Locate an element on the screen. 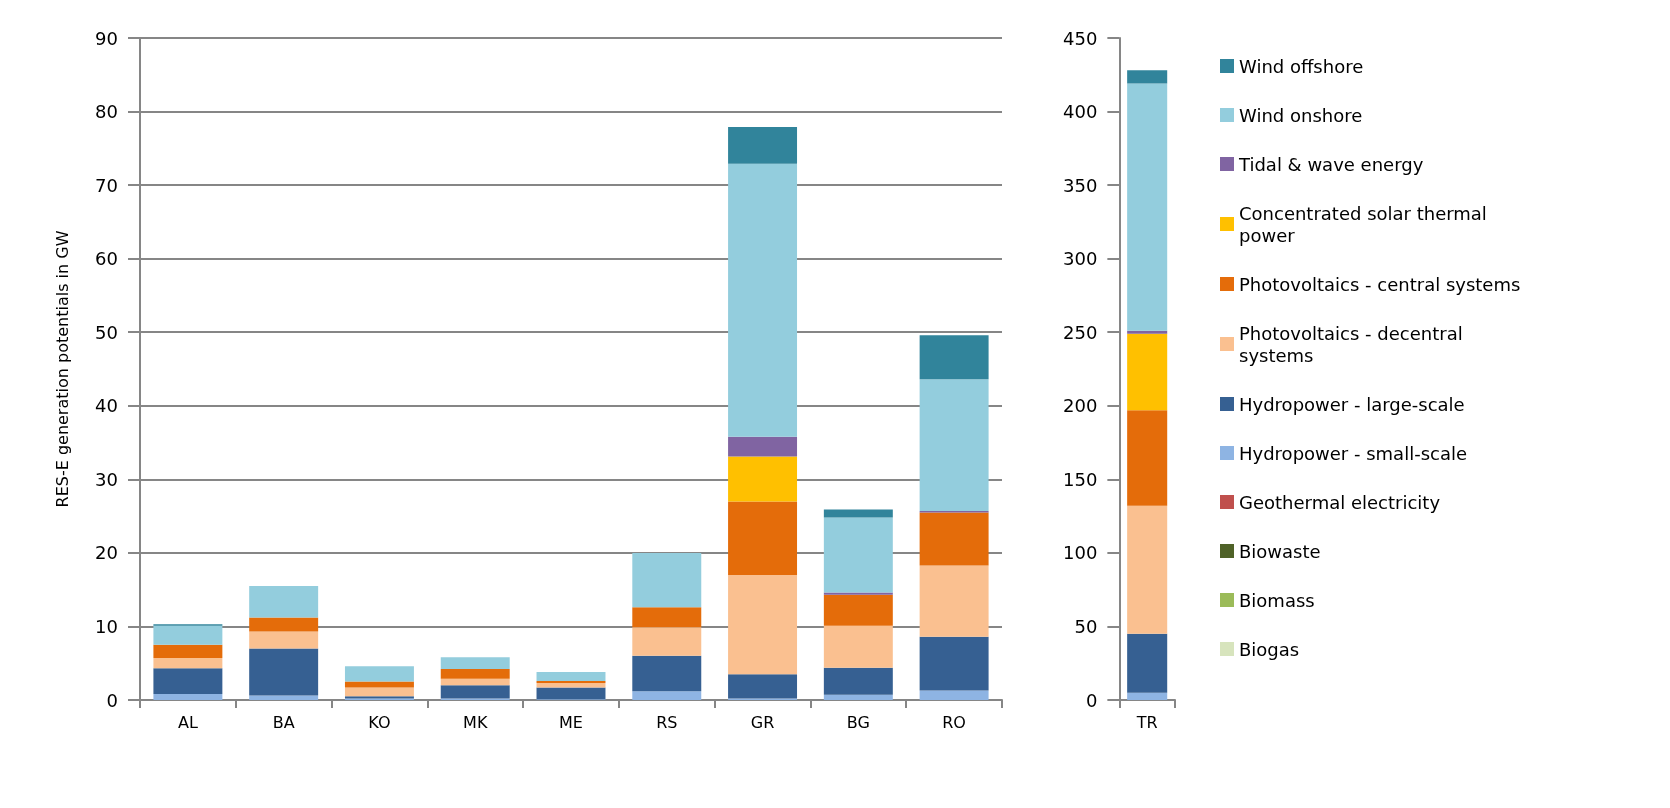  legend-label: Geothermal electricity is located at coordinates (1340, 502).